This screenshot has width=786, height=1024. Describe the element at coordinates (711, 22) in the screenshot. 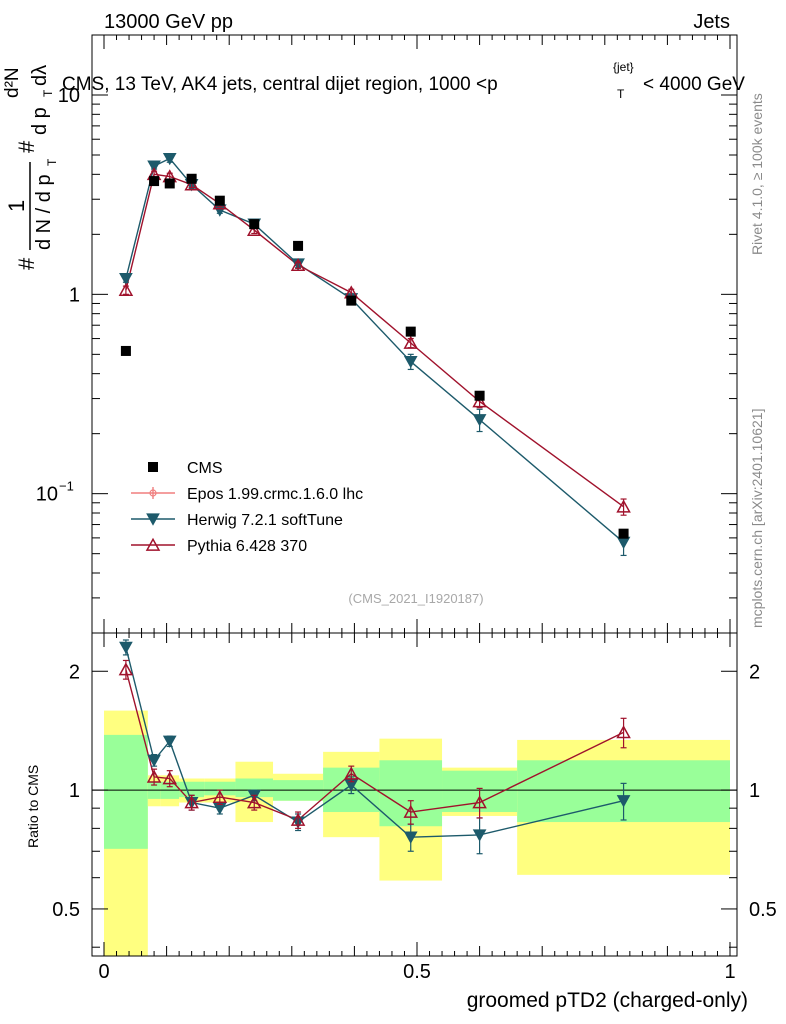

I see `header-right: Jets` at that location.